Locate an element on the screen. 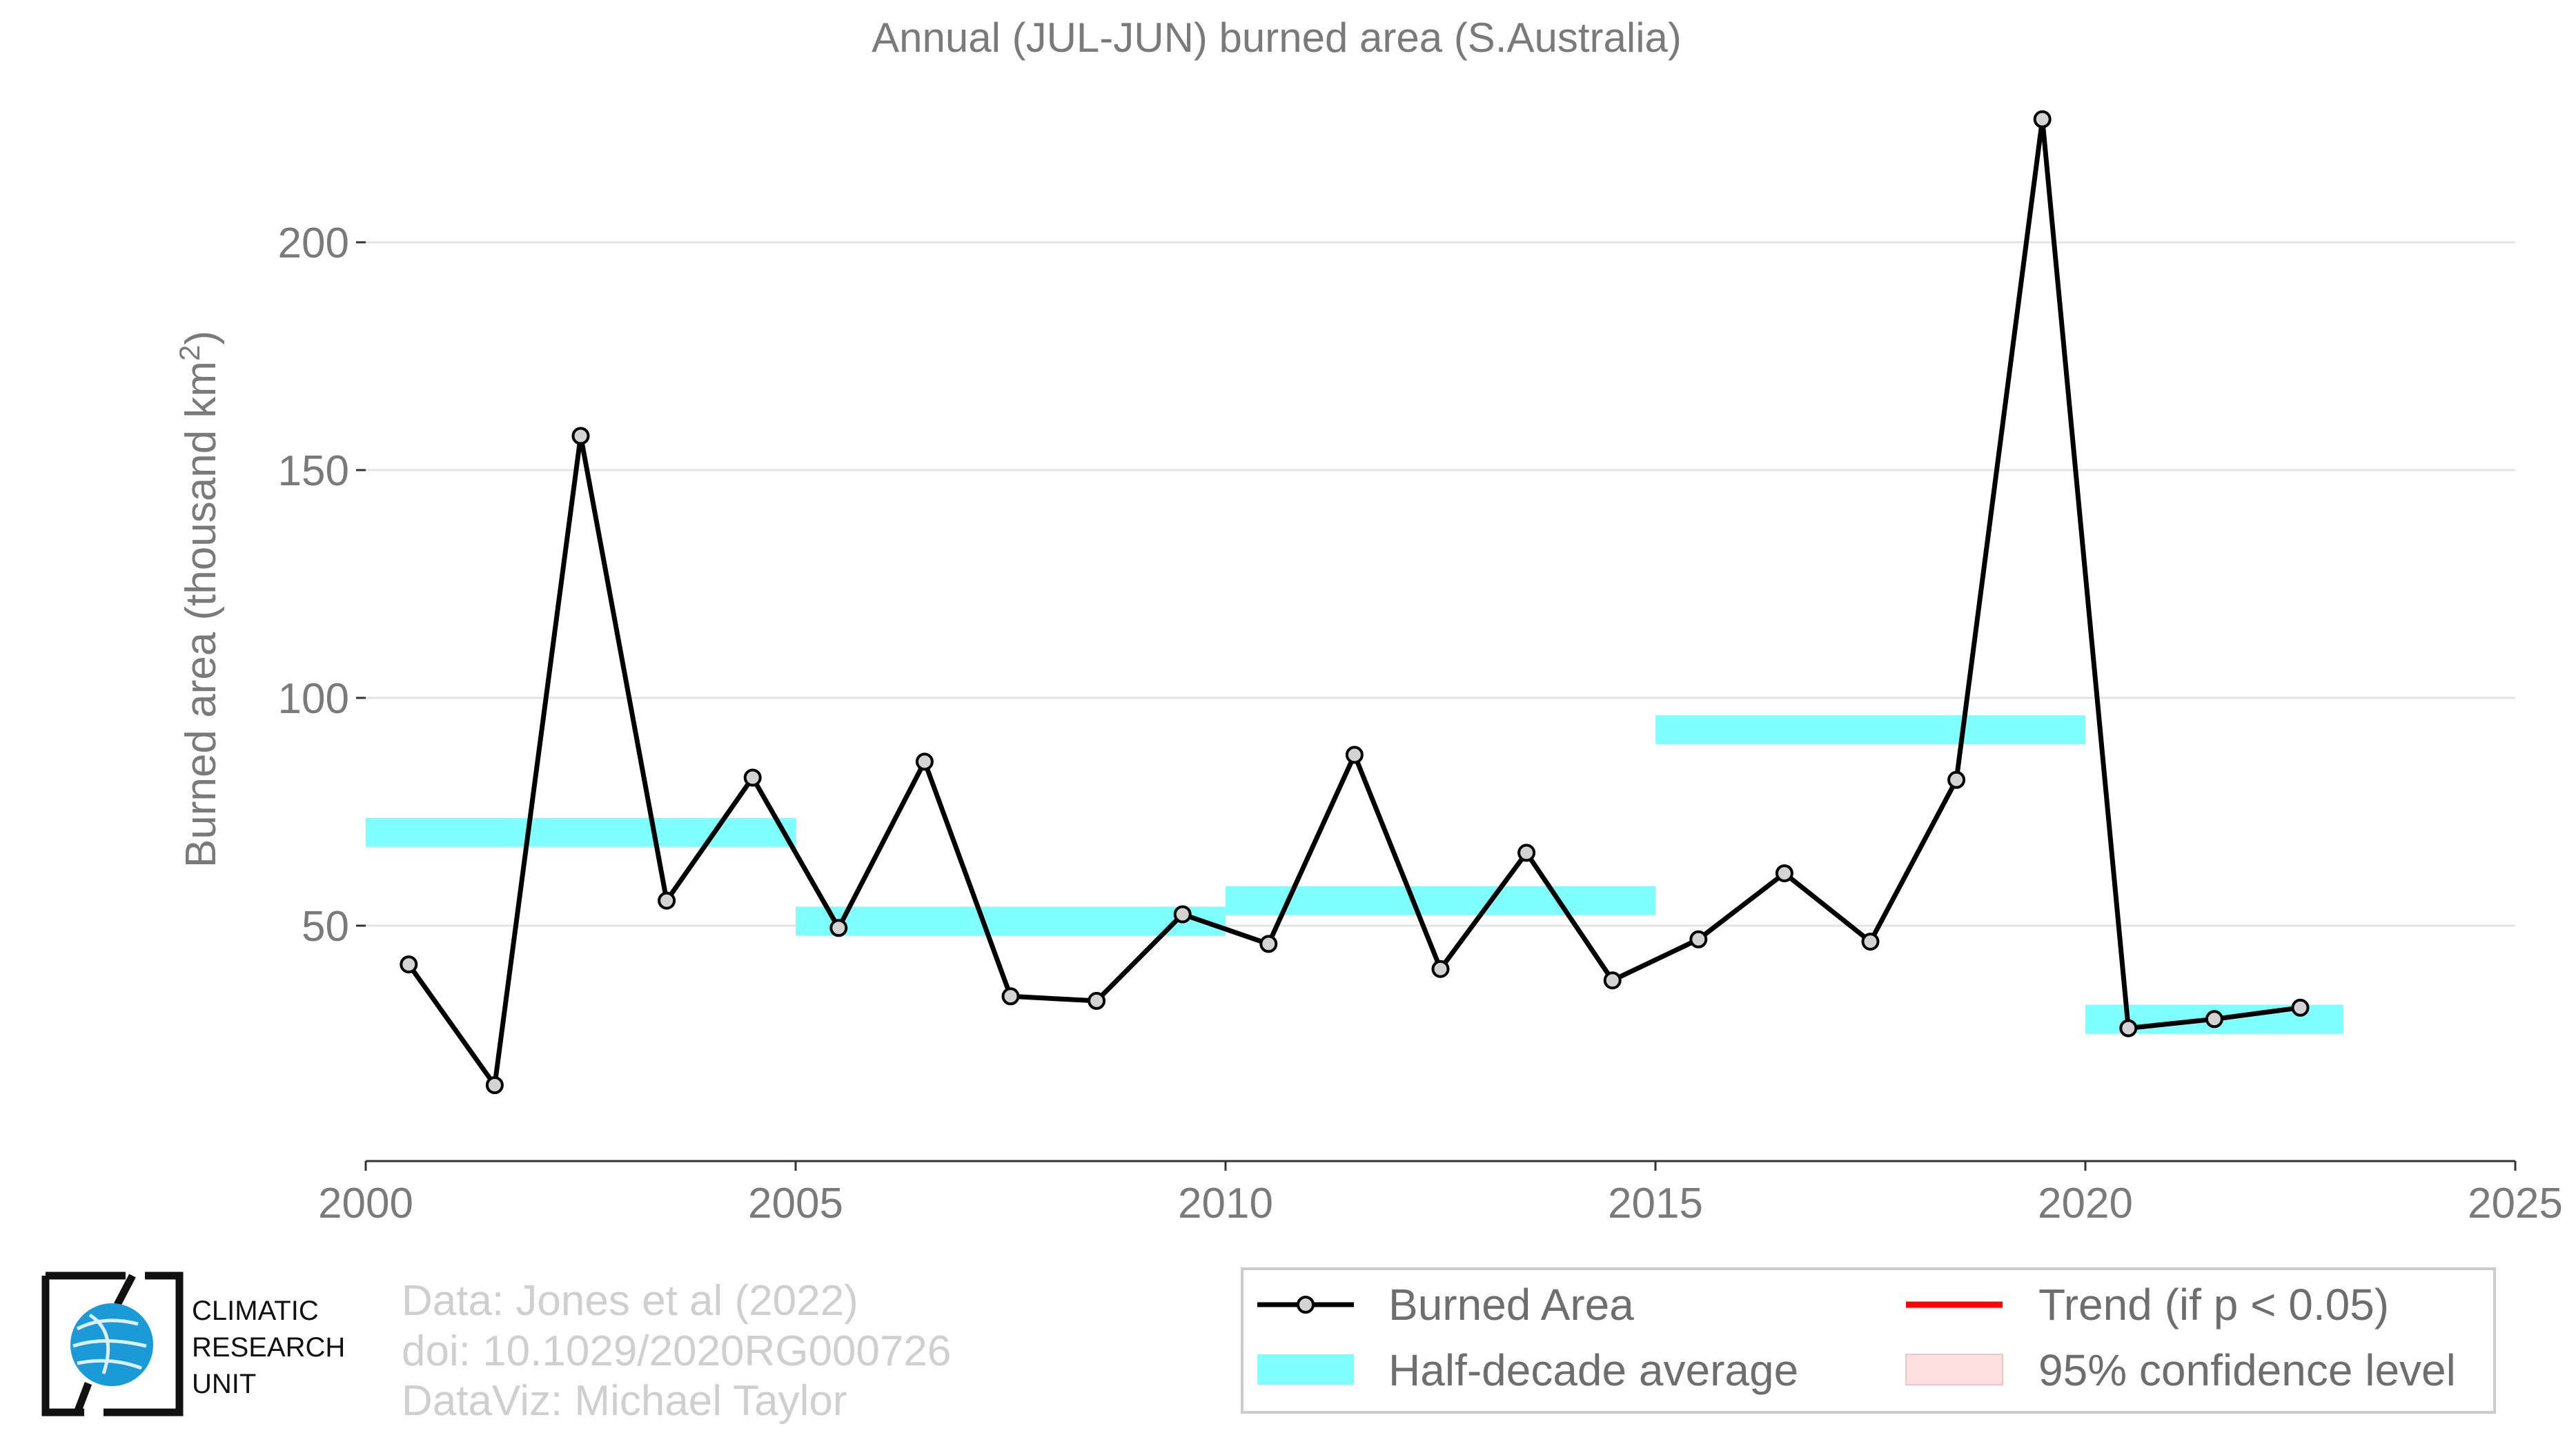 The width and height of the screenshot is (2576, 1451). data-point-2017.5 is located at coordinates (1870, 942).